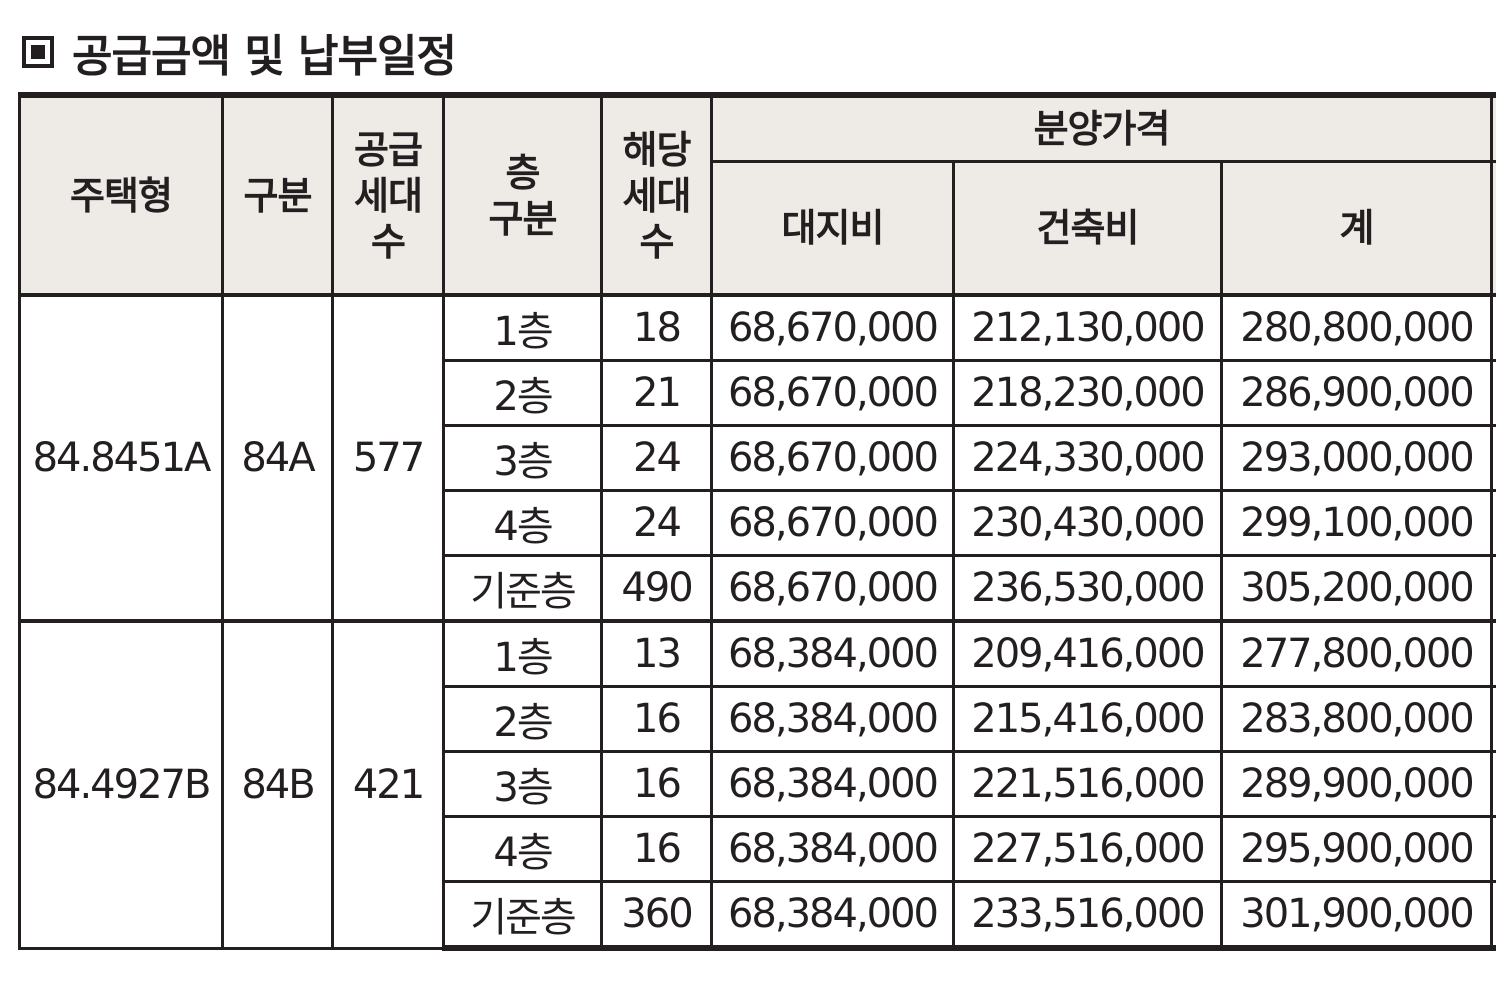 Image resolution: width=1496 pixels, height=983 pixels. I want to click on header-floor-category: 층 구분, so click(522, 194).